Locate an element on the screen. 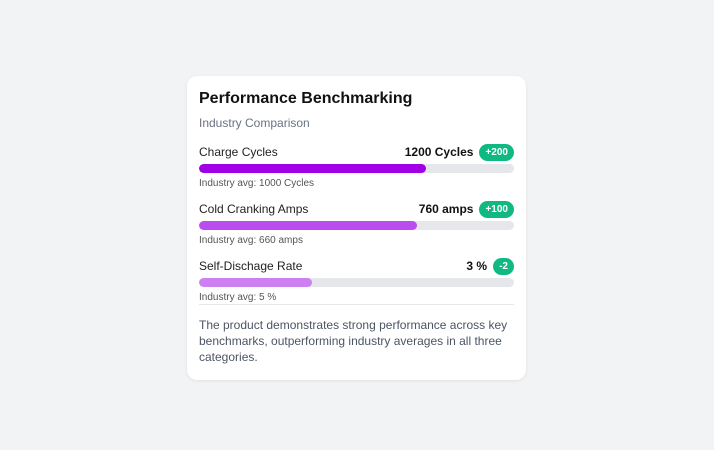 This screenshot has width=714, height=450. metric-value-group: 760 amps +100 is located at coordinates (466, 209).